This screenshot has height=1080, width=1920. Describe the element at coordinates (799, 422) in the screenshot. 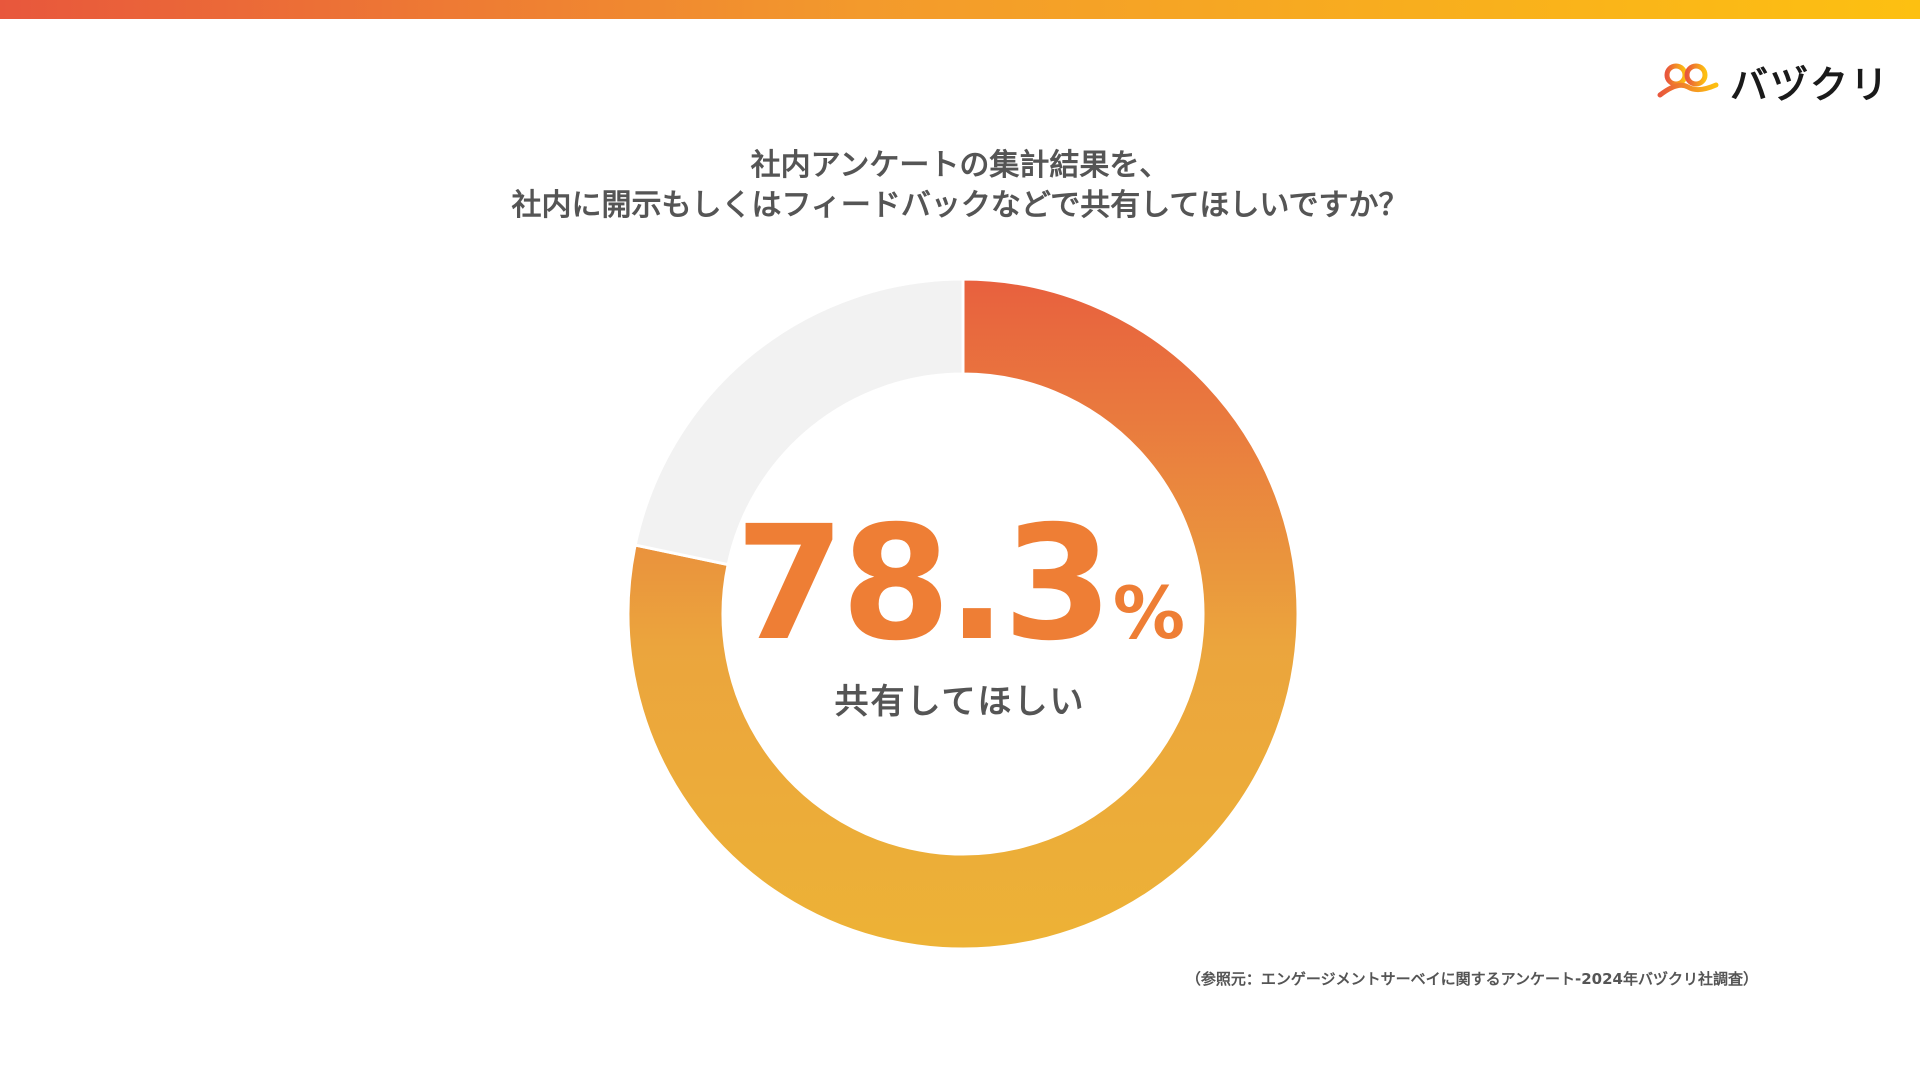

I see `donut-slice-other` at that location.